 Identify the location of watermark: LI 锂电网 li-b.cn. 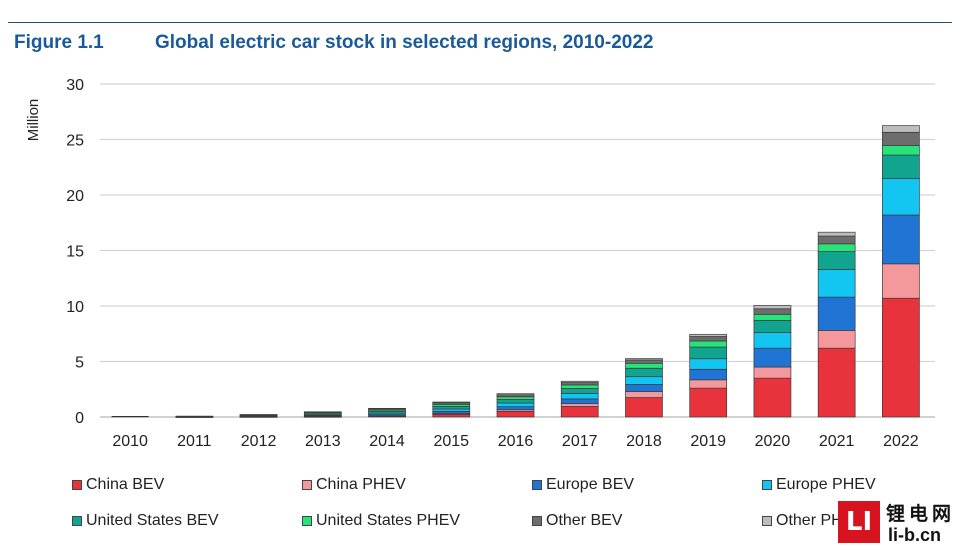
(896, 524).